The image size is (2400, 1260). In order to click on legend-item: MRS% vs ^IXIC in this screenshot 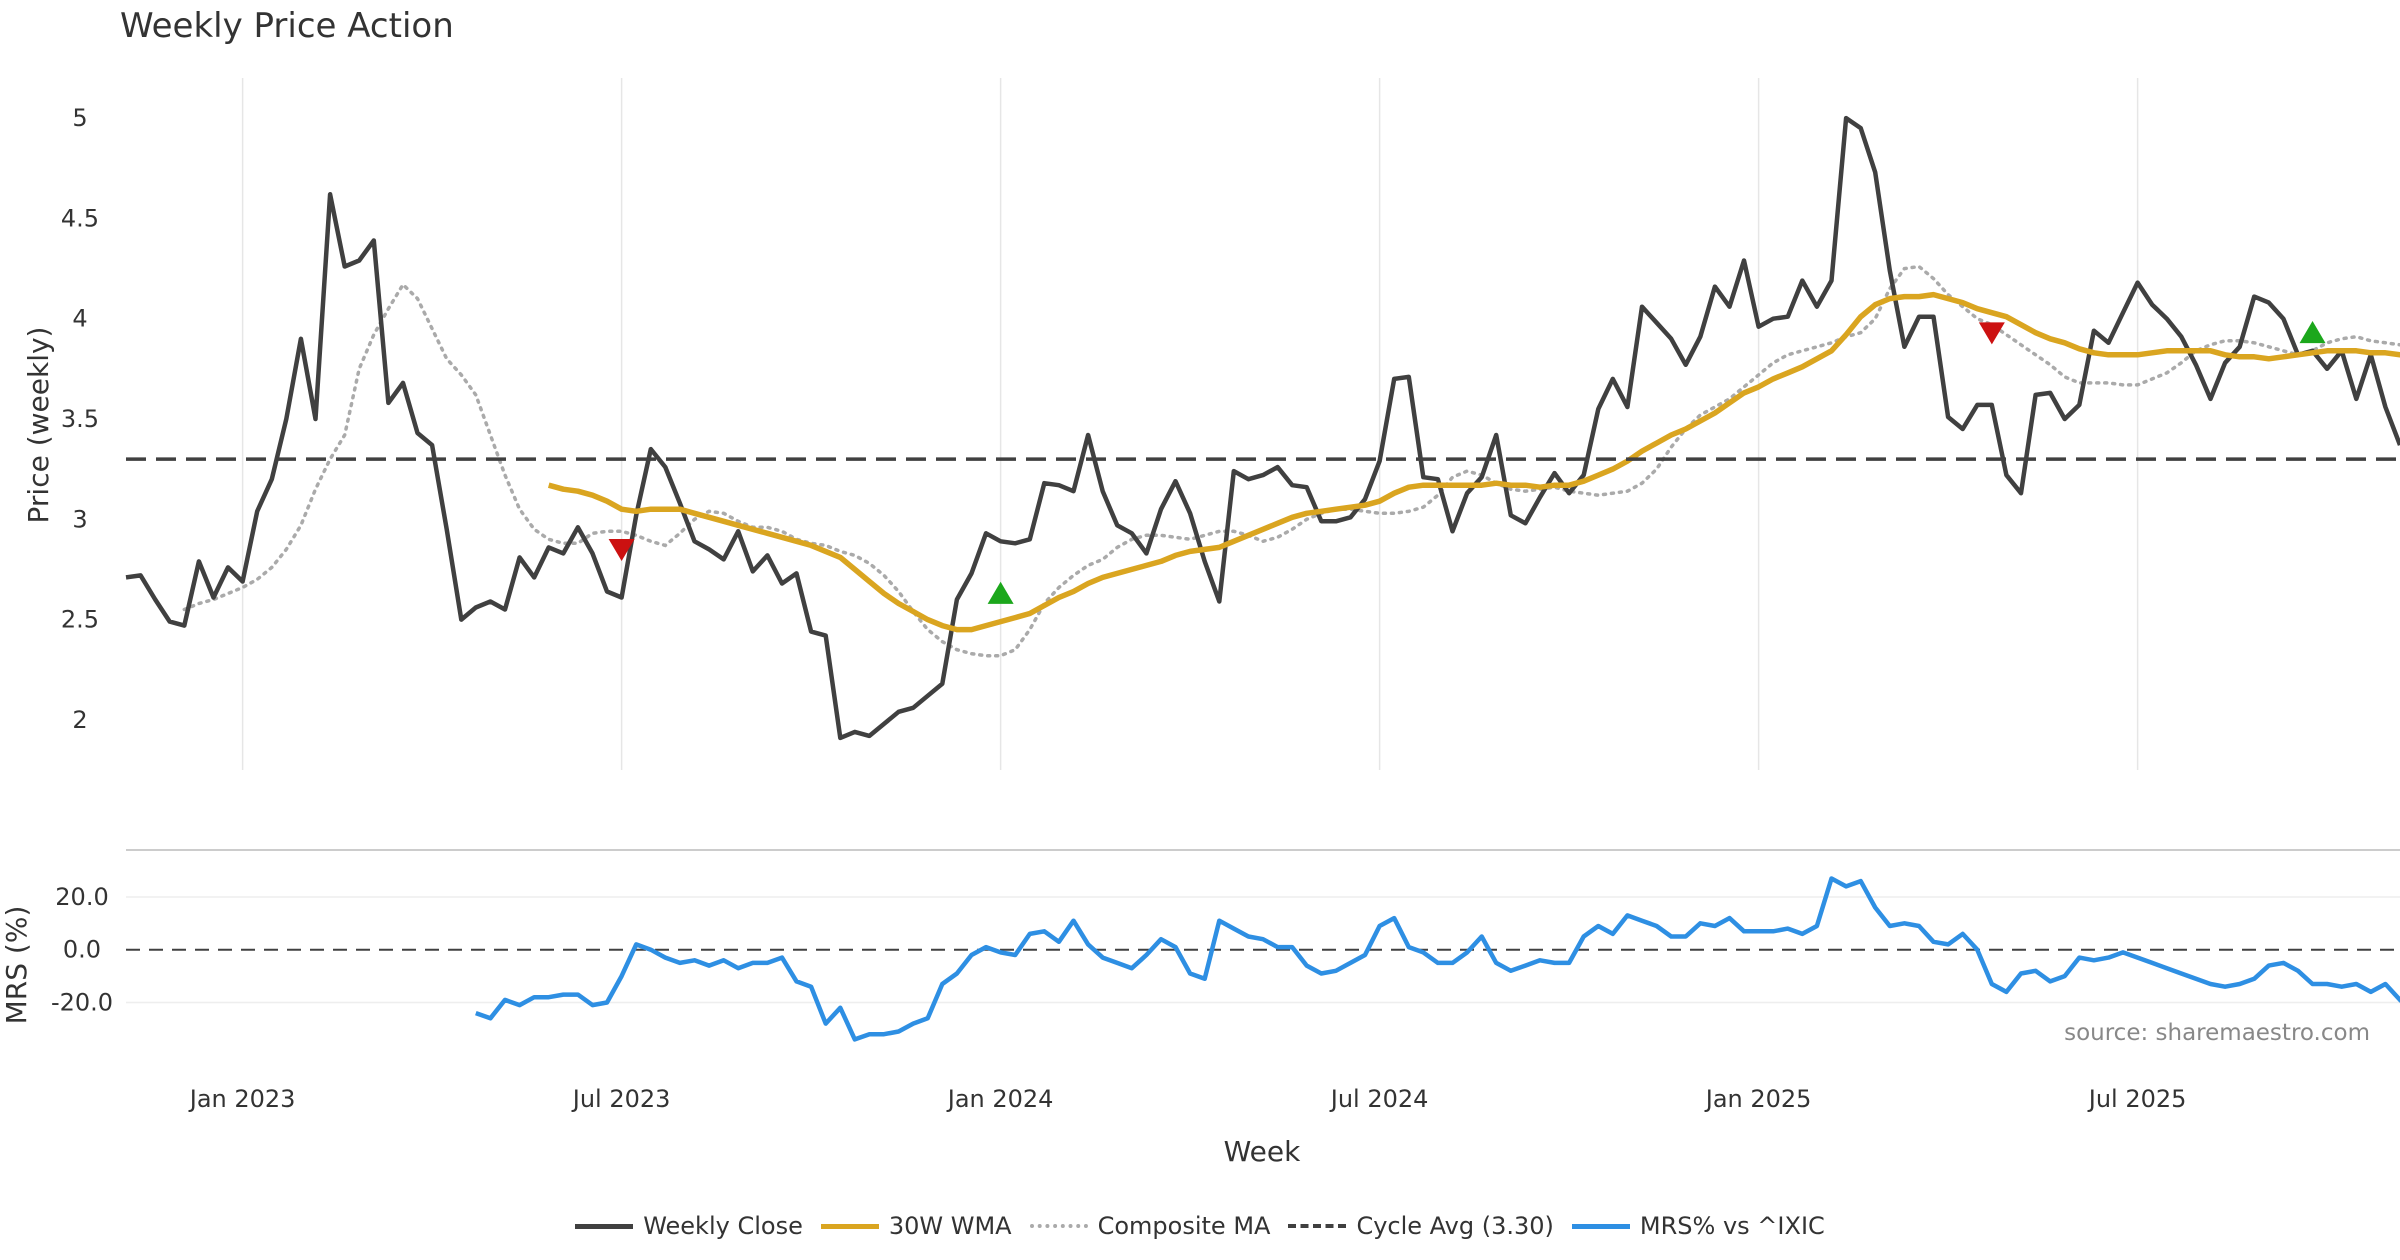, I will do `click(1698, 1226)`.